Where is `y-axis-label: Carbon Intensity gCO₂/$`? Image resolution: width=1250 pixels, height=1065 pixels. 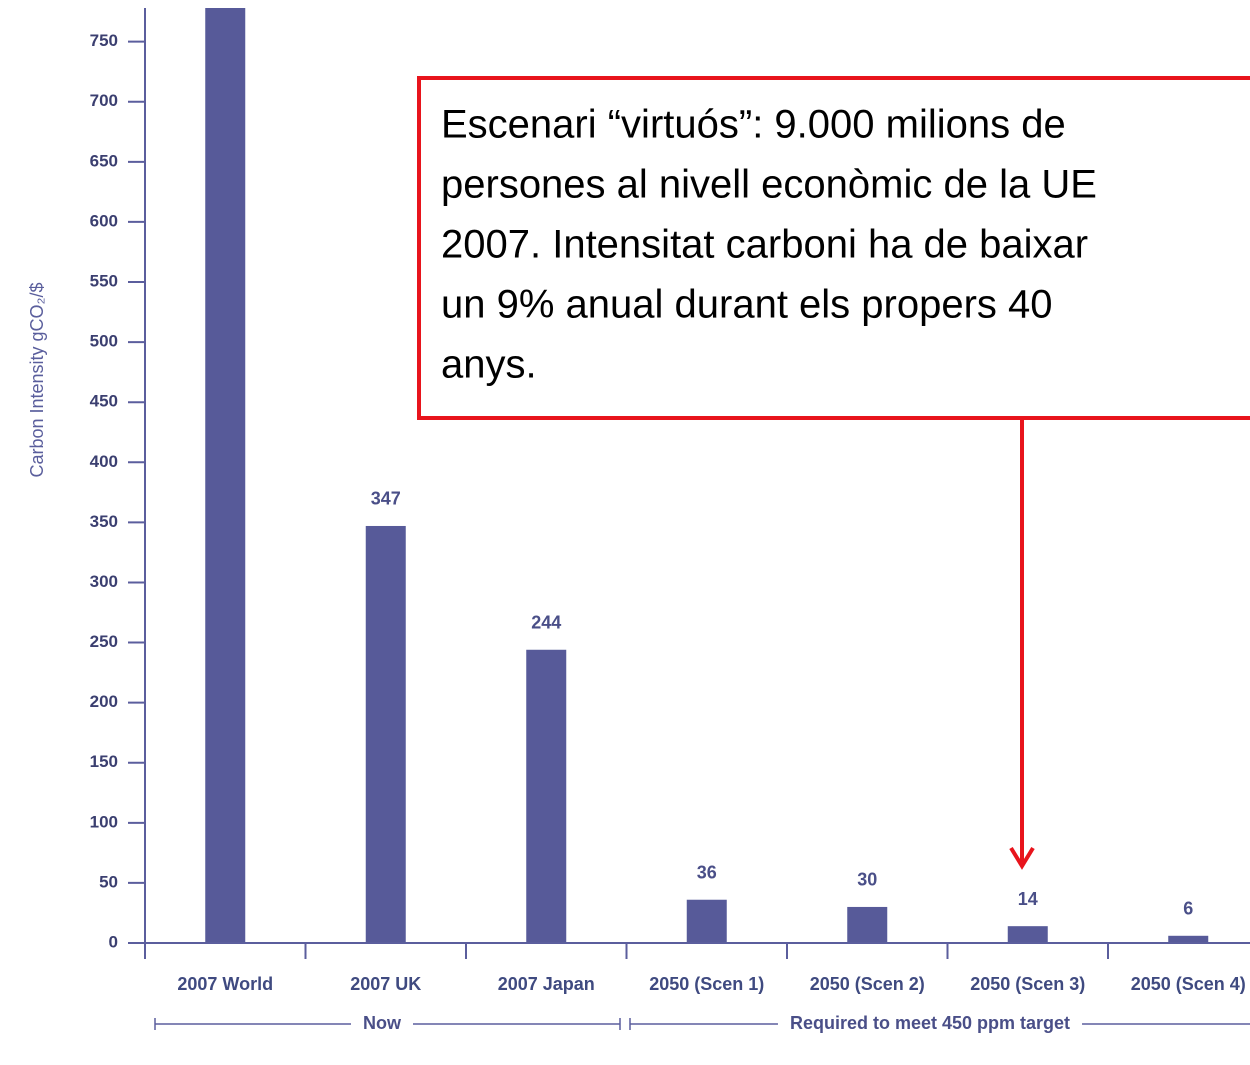 y-axis-label: Carbon Intensity gCO₂/$ is located at coordinates (37, 379).